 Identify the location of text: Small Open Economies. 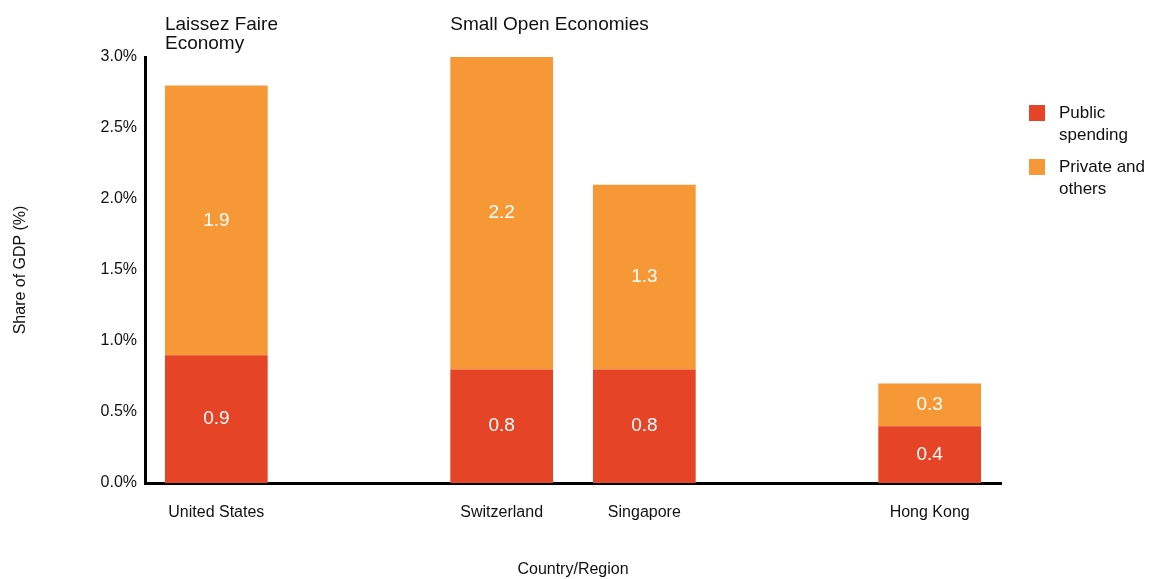
(549, 24).